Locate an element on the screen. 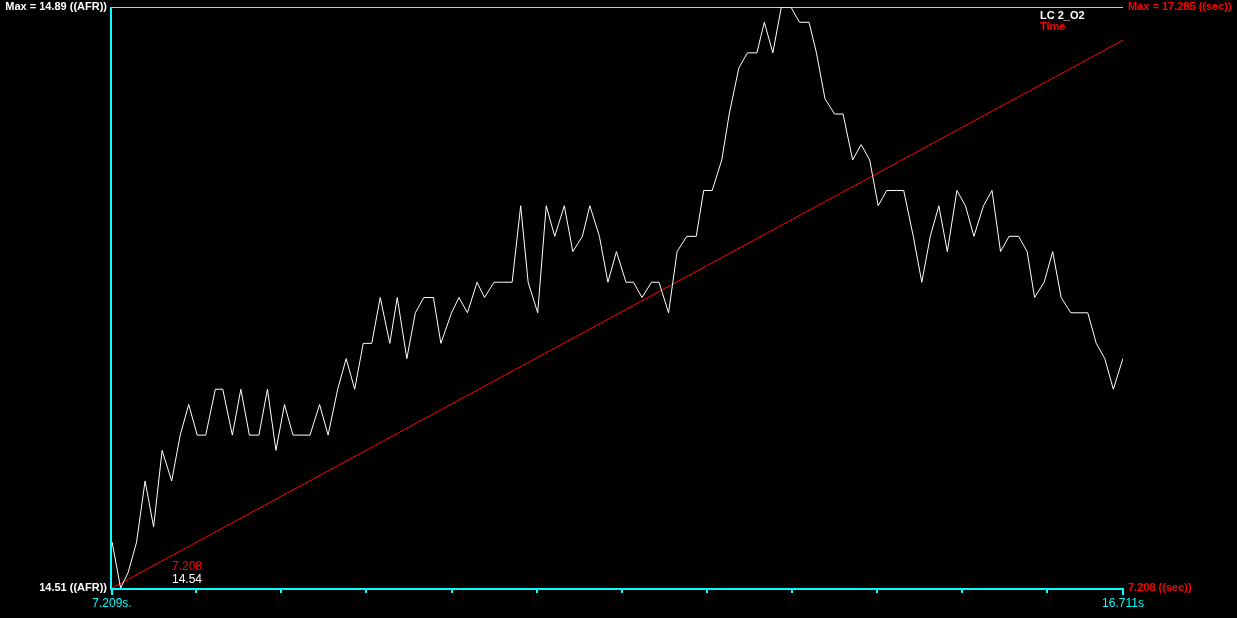  y-tick-label: Max = 14.89 ((AFR)) is located at coordinates (56, 6).